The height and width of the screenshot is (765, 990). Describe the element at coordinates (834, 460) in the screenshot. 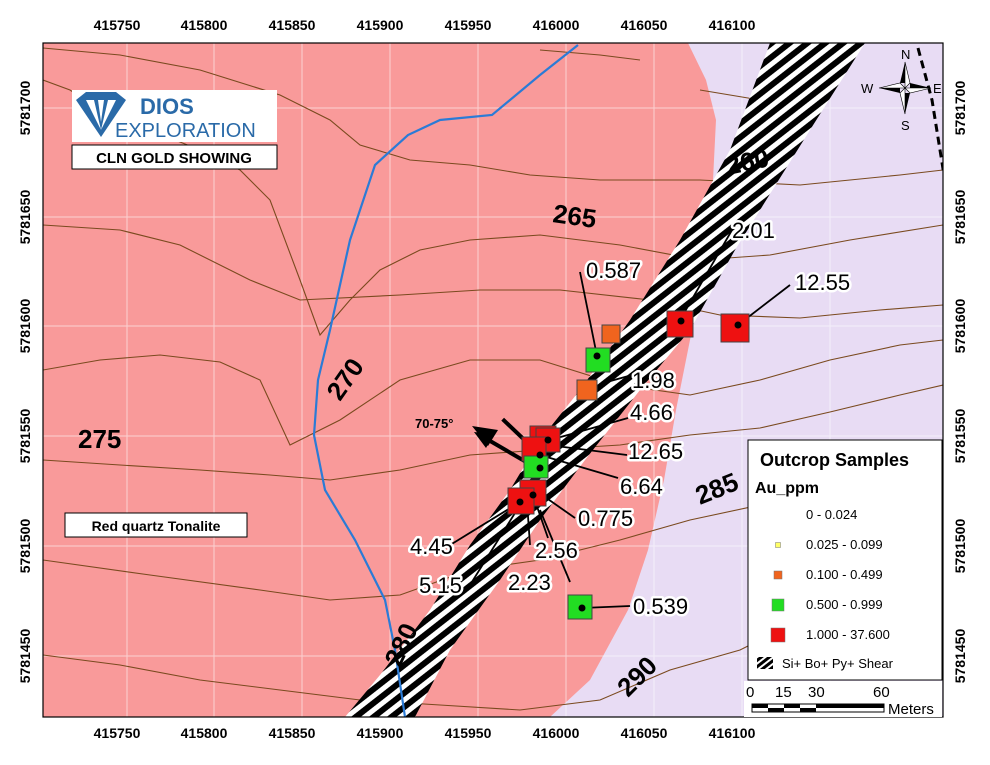

I see `legend-title: Outcrop Samples` at that location.